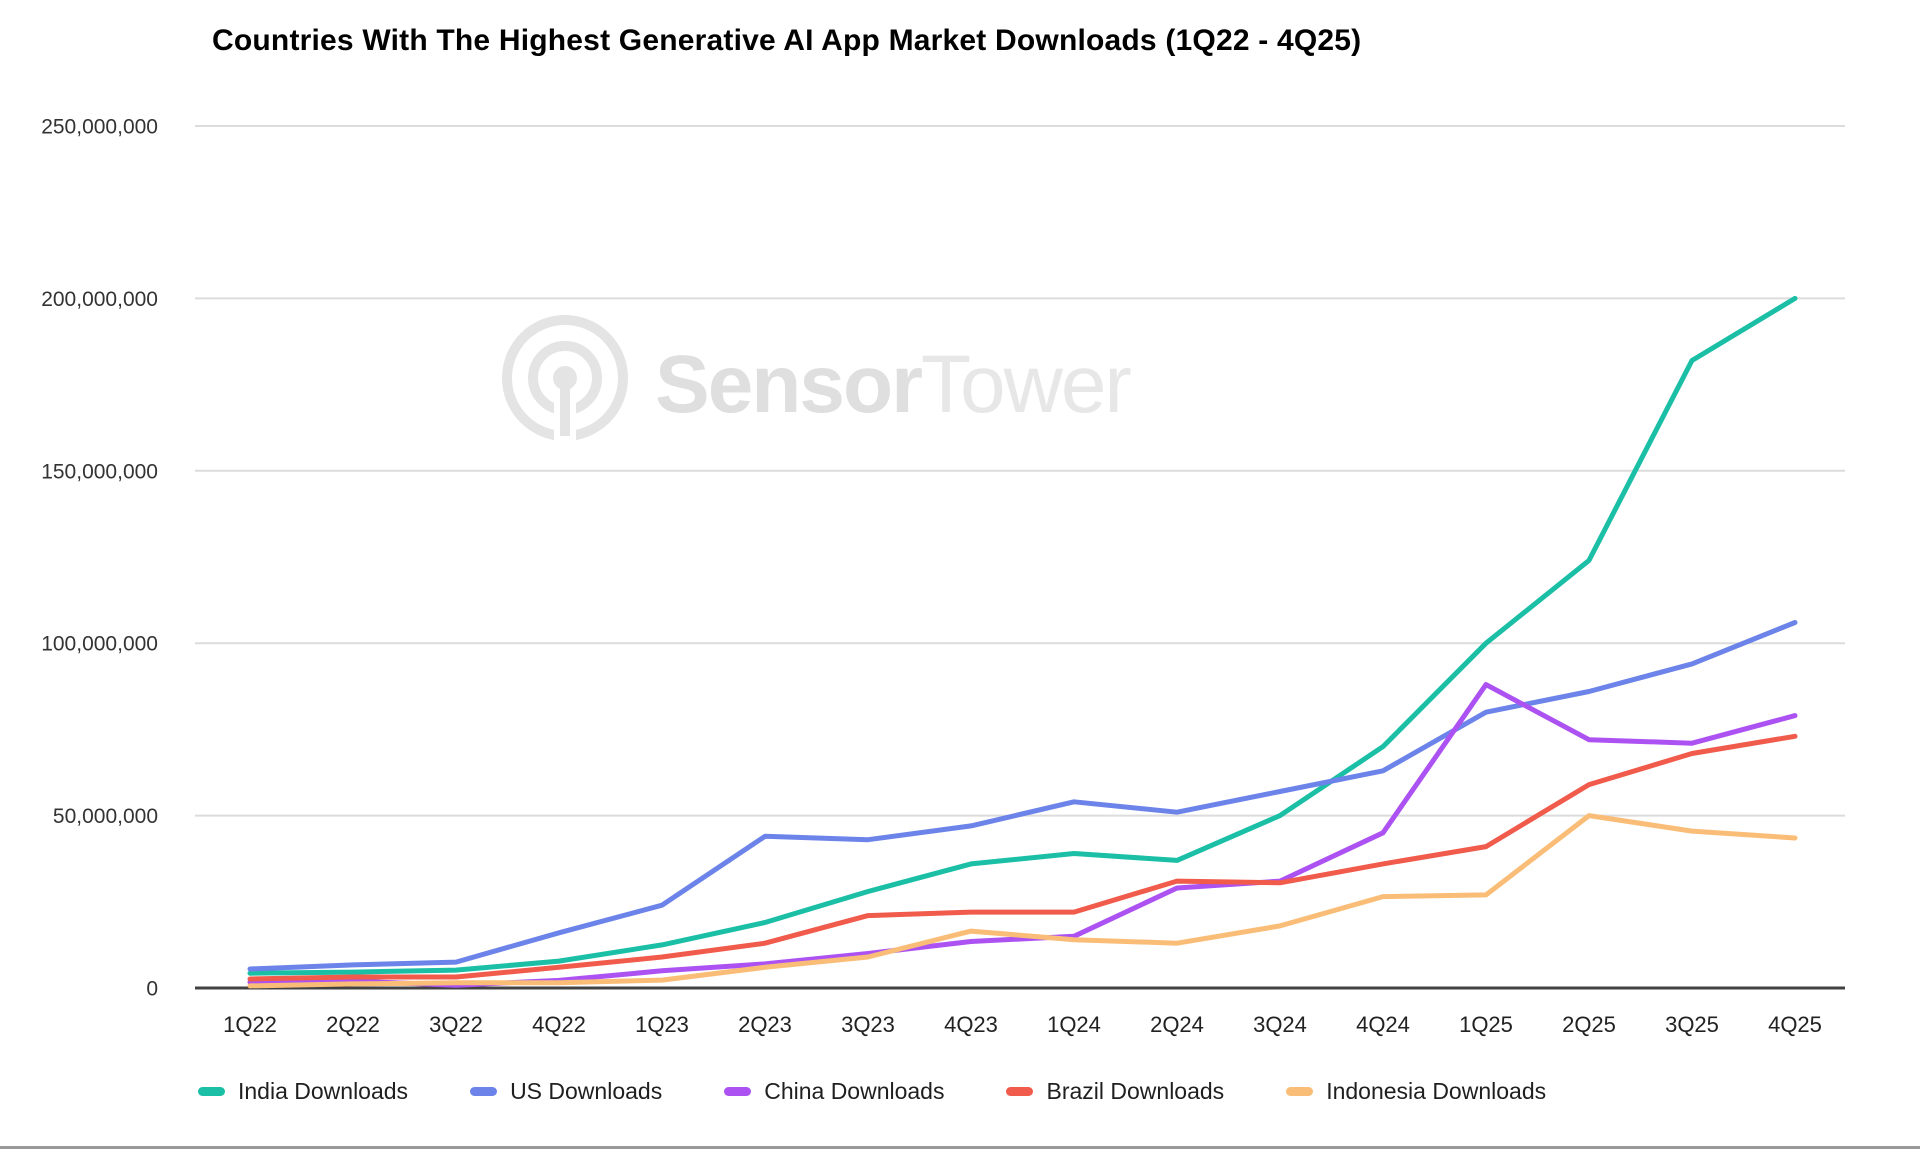 The height and width of the screenshot is (1152, 1920). I want to click on sensor-tower-watermark: SensorTower, so click(817, 379).